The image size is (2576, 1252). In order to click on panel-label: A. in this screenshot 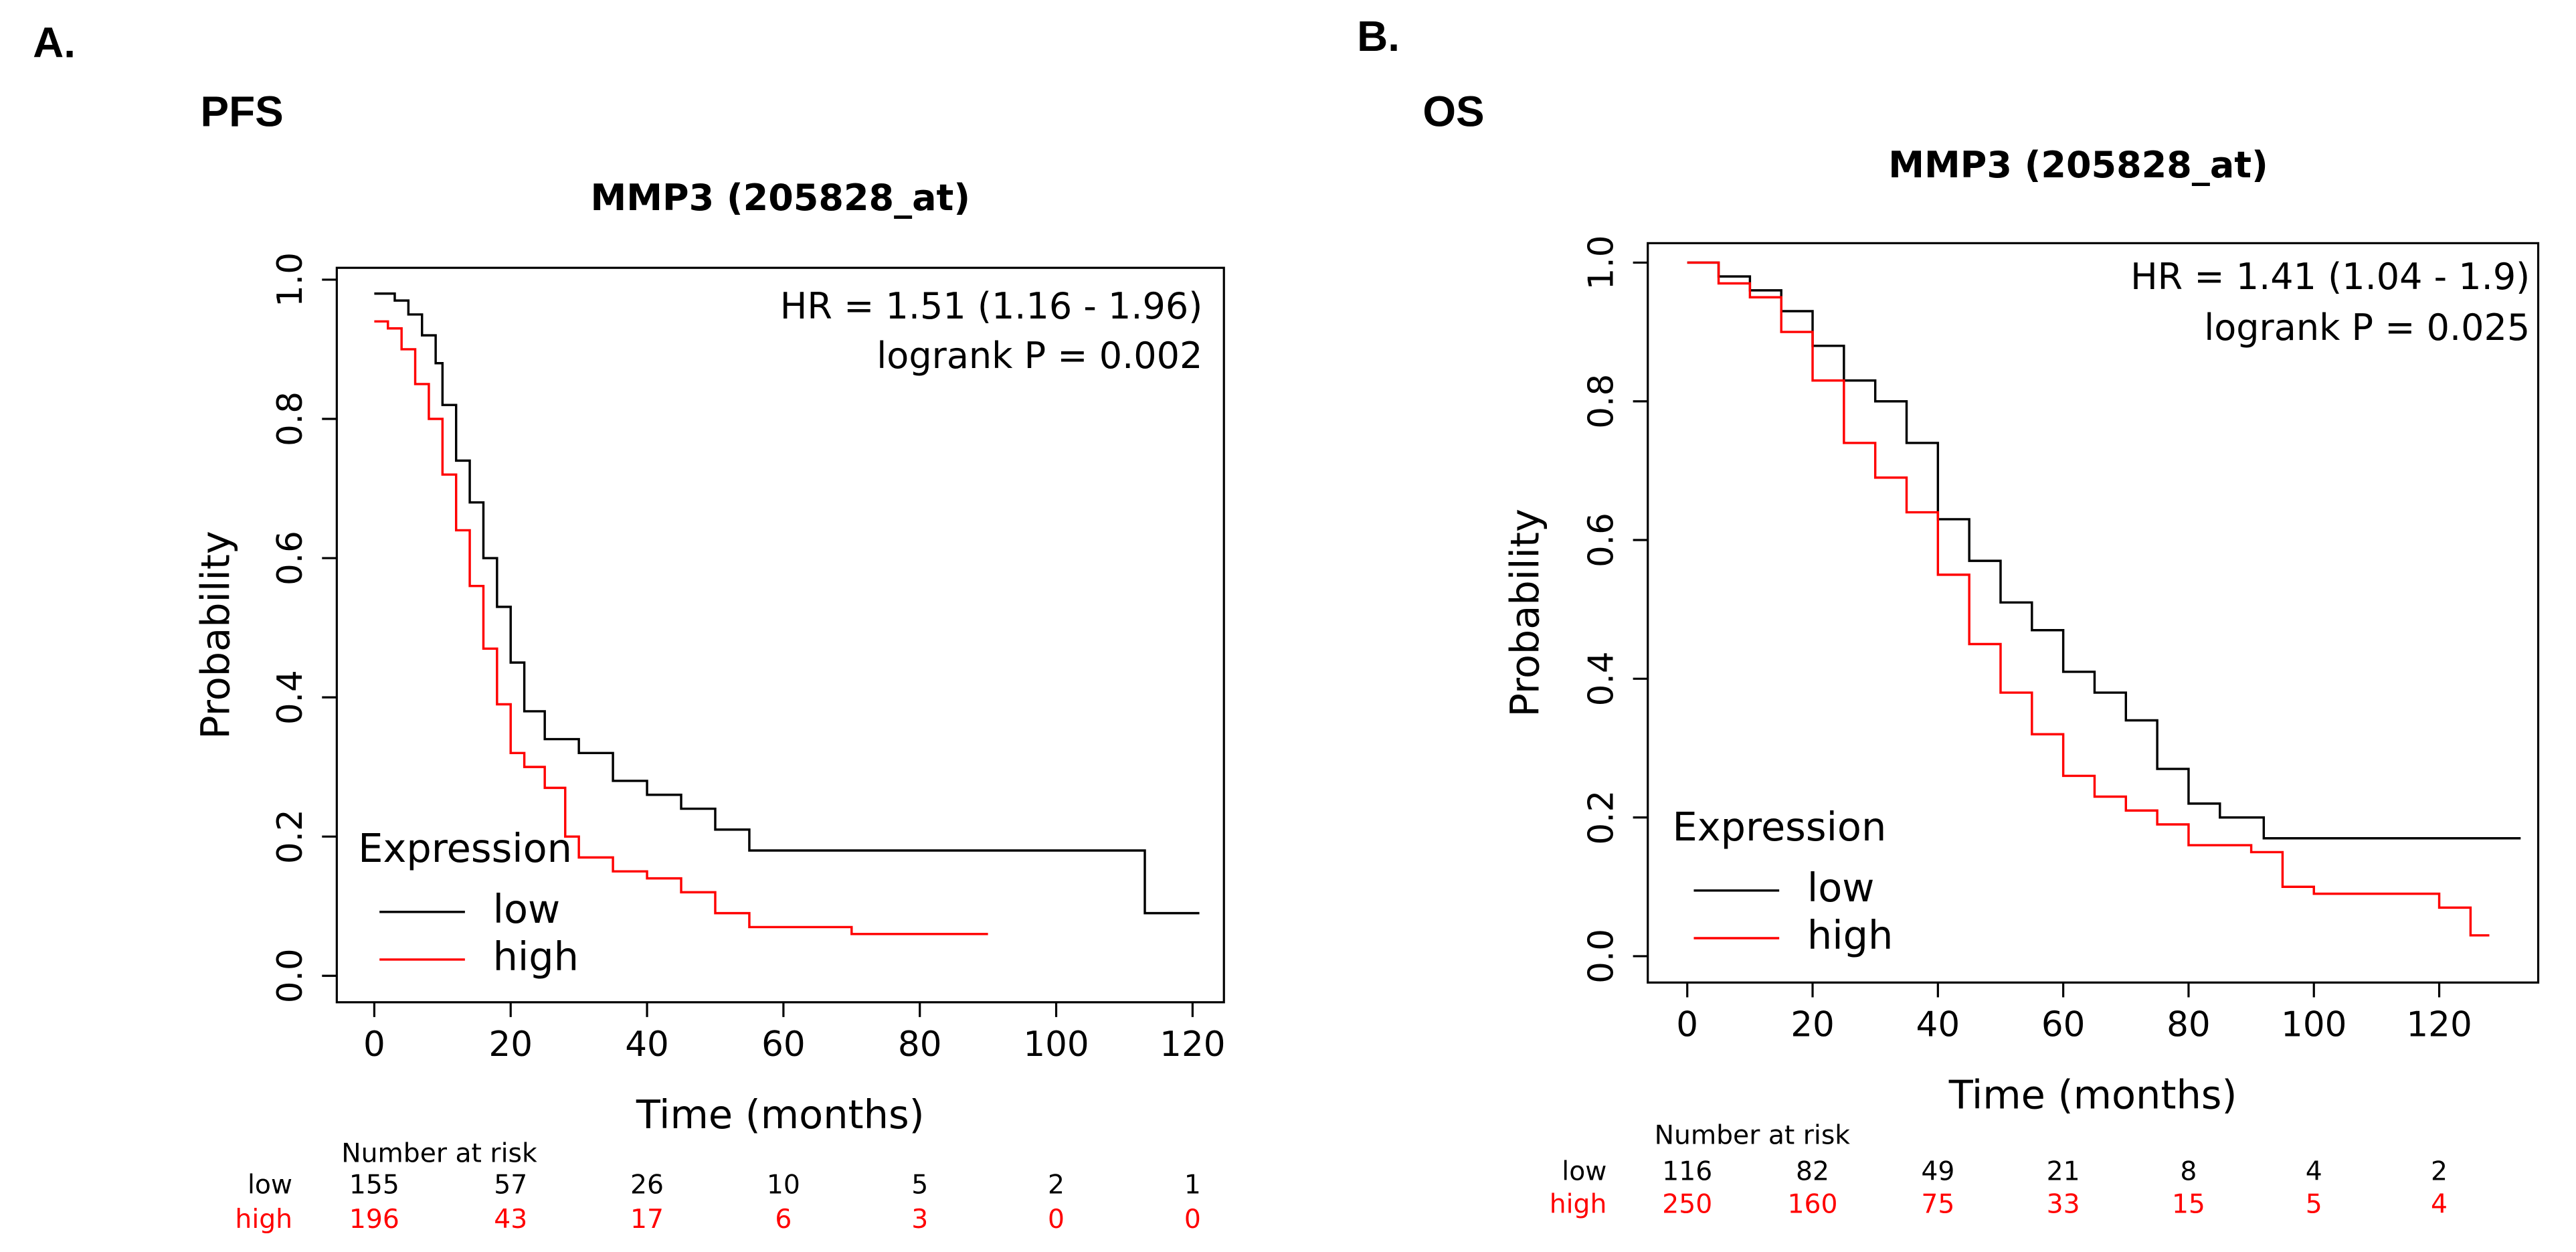, I will do `click(54, 43)`.